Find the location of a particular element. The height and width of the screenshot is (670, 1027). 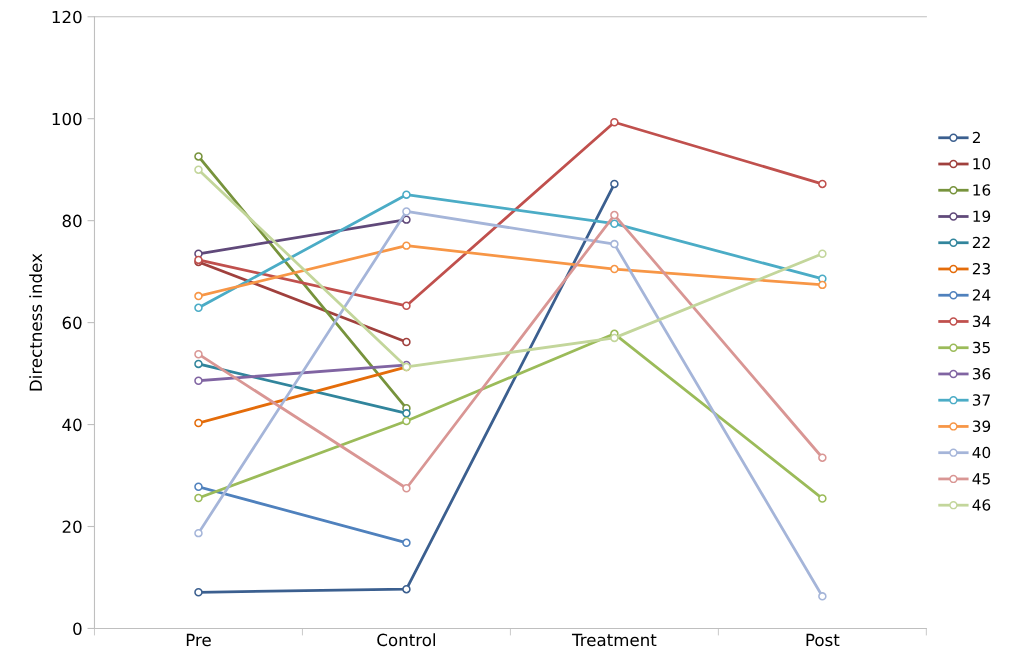

legend-label: 45 is located at coordinates (981, 479).